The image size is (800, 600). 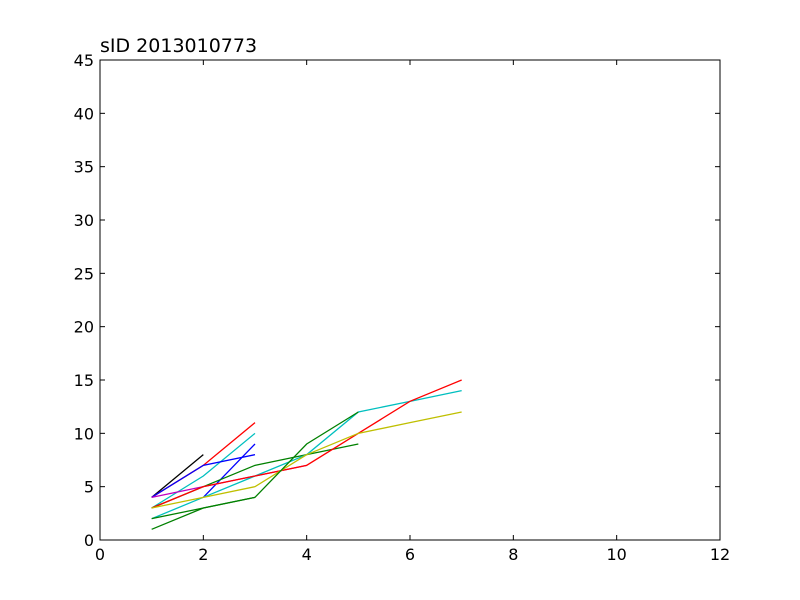 What do you see at coordinates (616, 554) in the screenshot?
I see `x-tick-label: 10` at bounding box center [616, 554].